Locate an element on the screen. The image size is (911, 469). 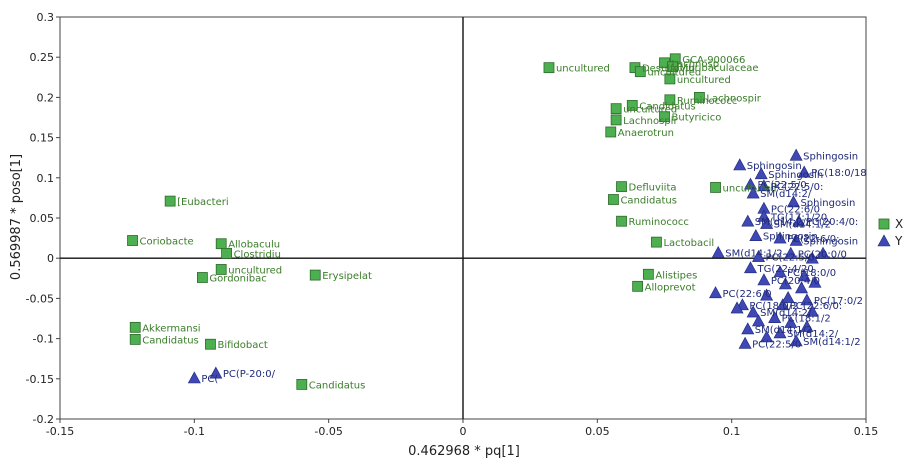
y-tick-label: 0.05 is located at coordinates (42, 218).